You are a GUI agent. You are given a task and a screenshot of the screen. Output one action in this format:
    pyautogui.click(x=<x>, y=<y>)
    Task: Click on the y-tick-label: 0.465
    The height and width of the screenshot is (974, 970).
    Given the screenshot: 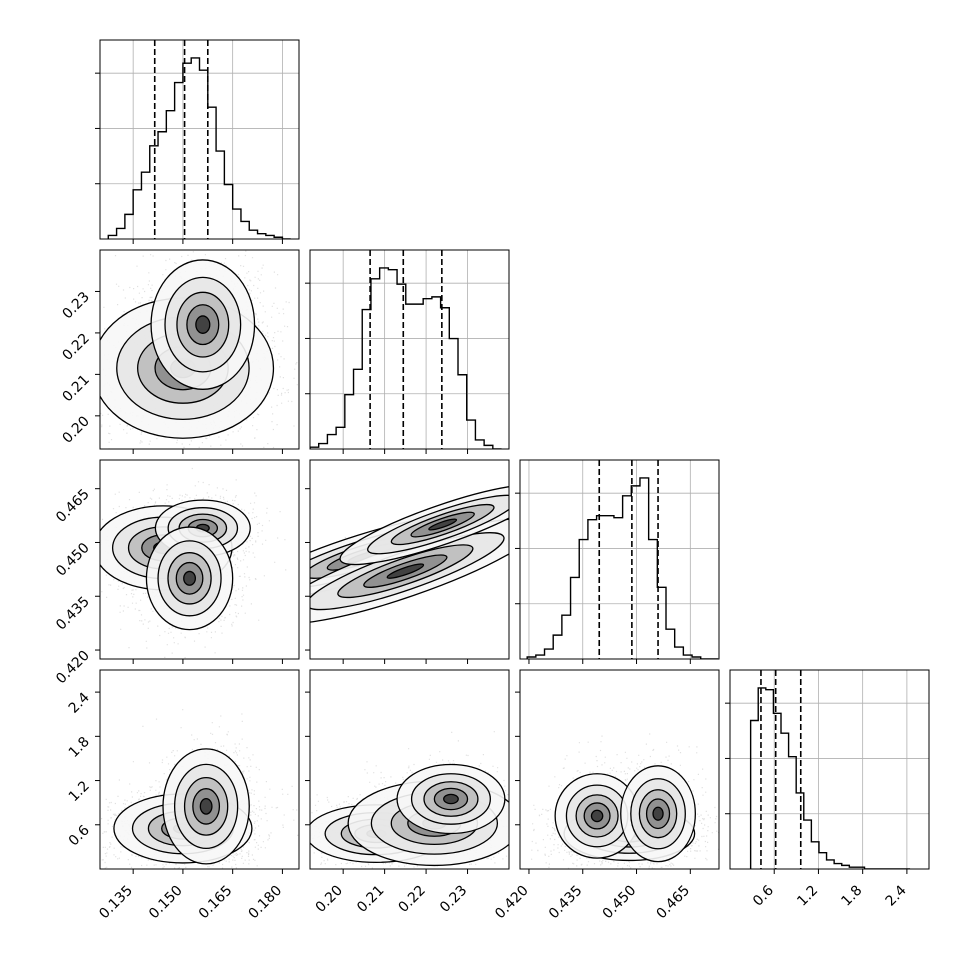 What is the action you would take?
    pyautogui.click(x=73, y=506)
    